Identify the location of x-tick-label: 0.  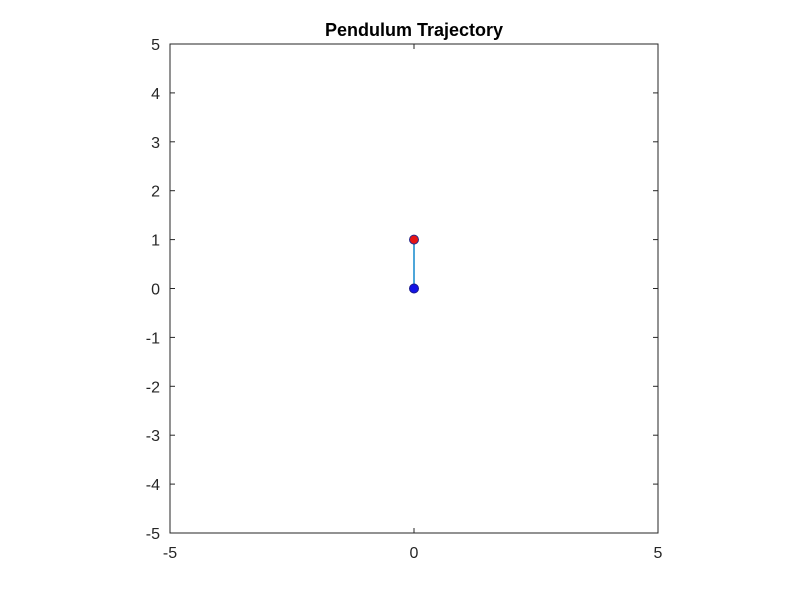
(414, 553).